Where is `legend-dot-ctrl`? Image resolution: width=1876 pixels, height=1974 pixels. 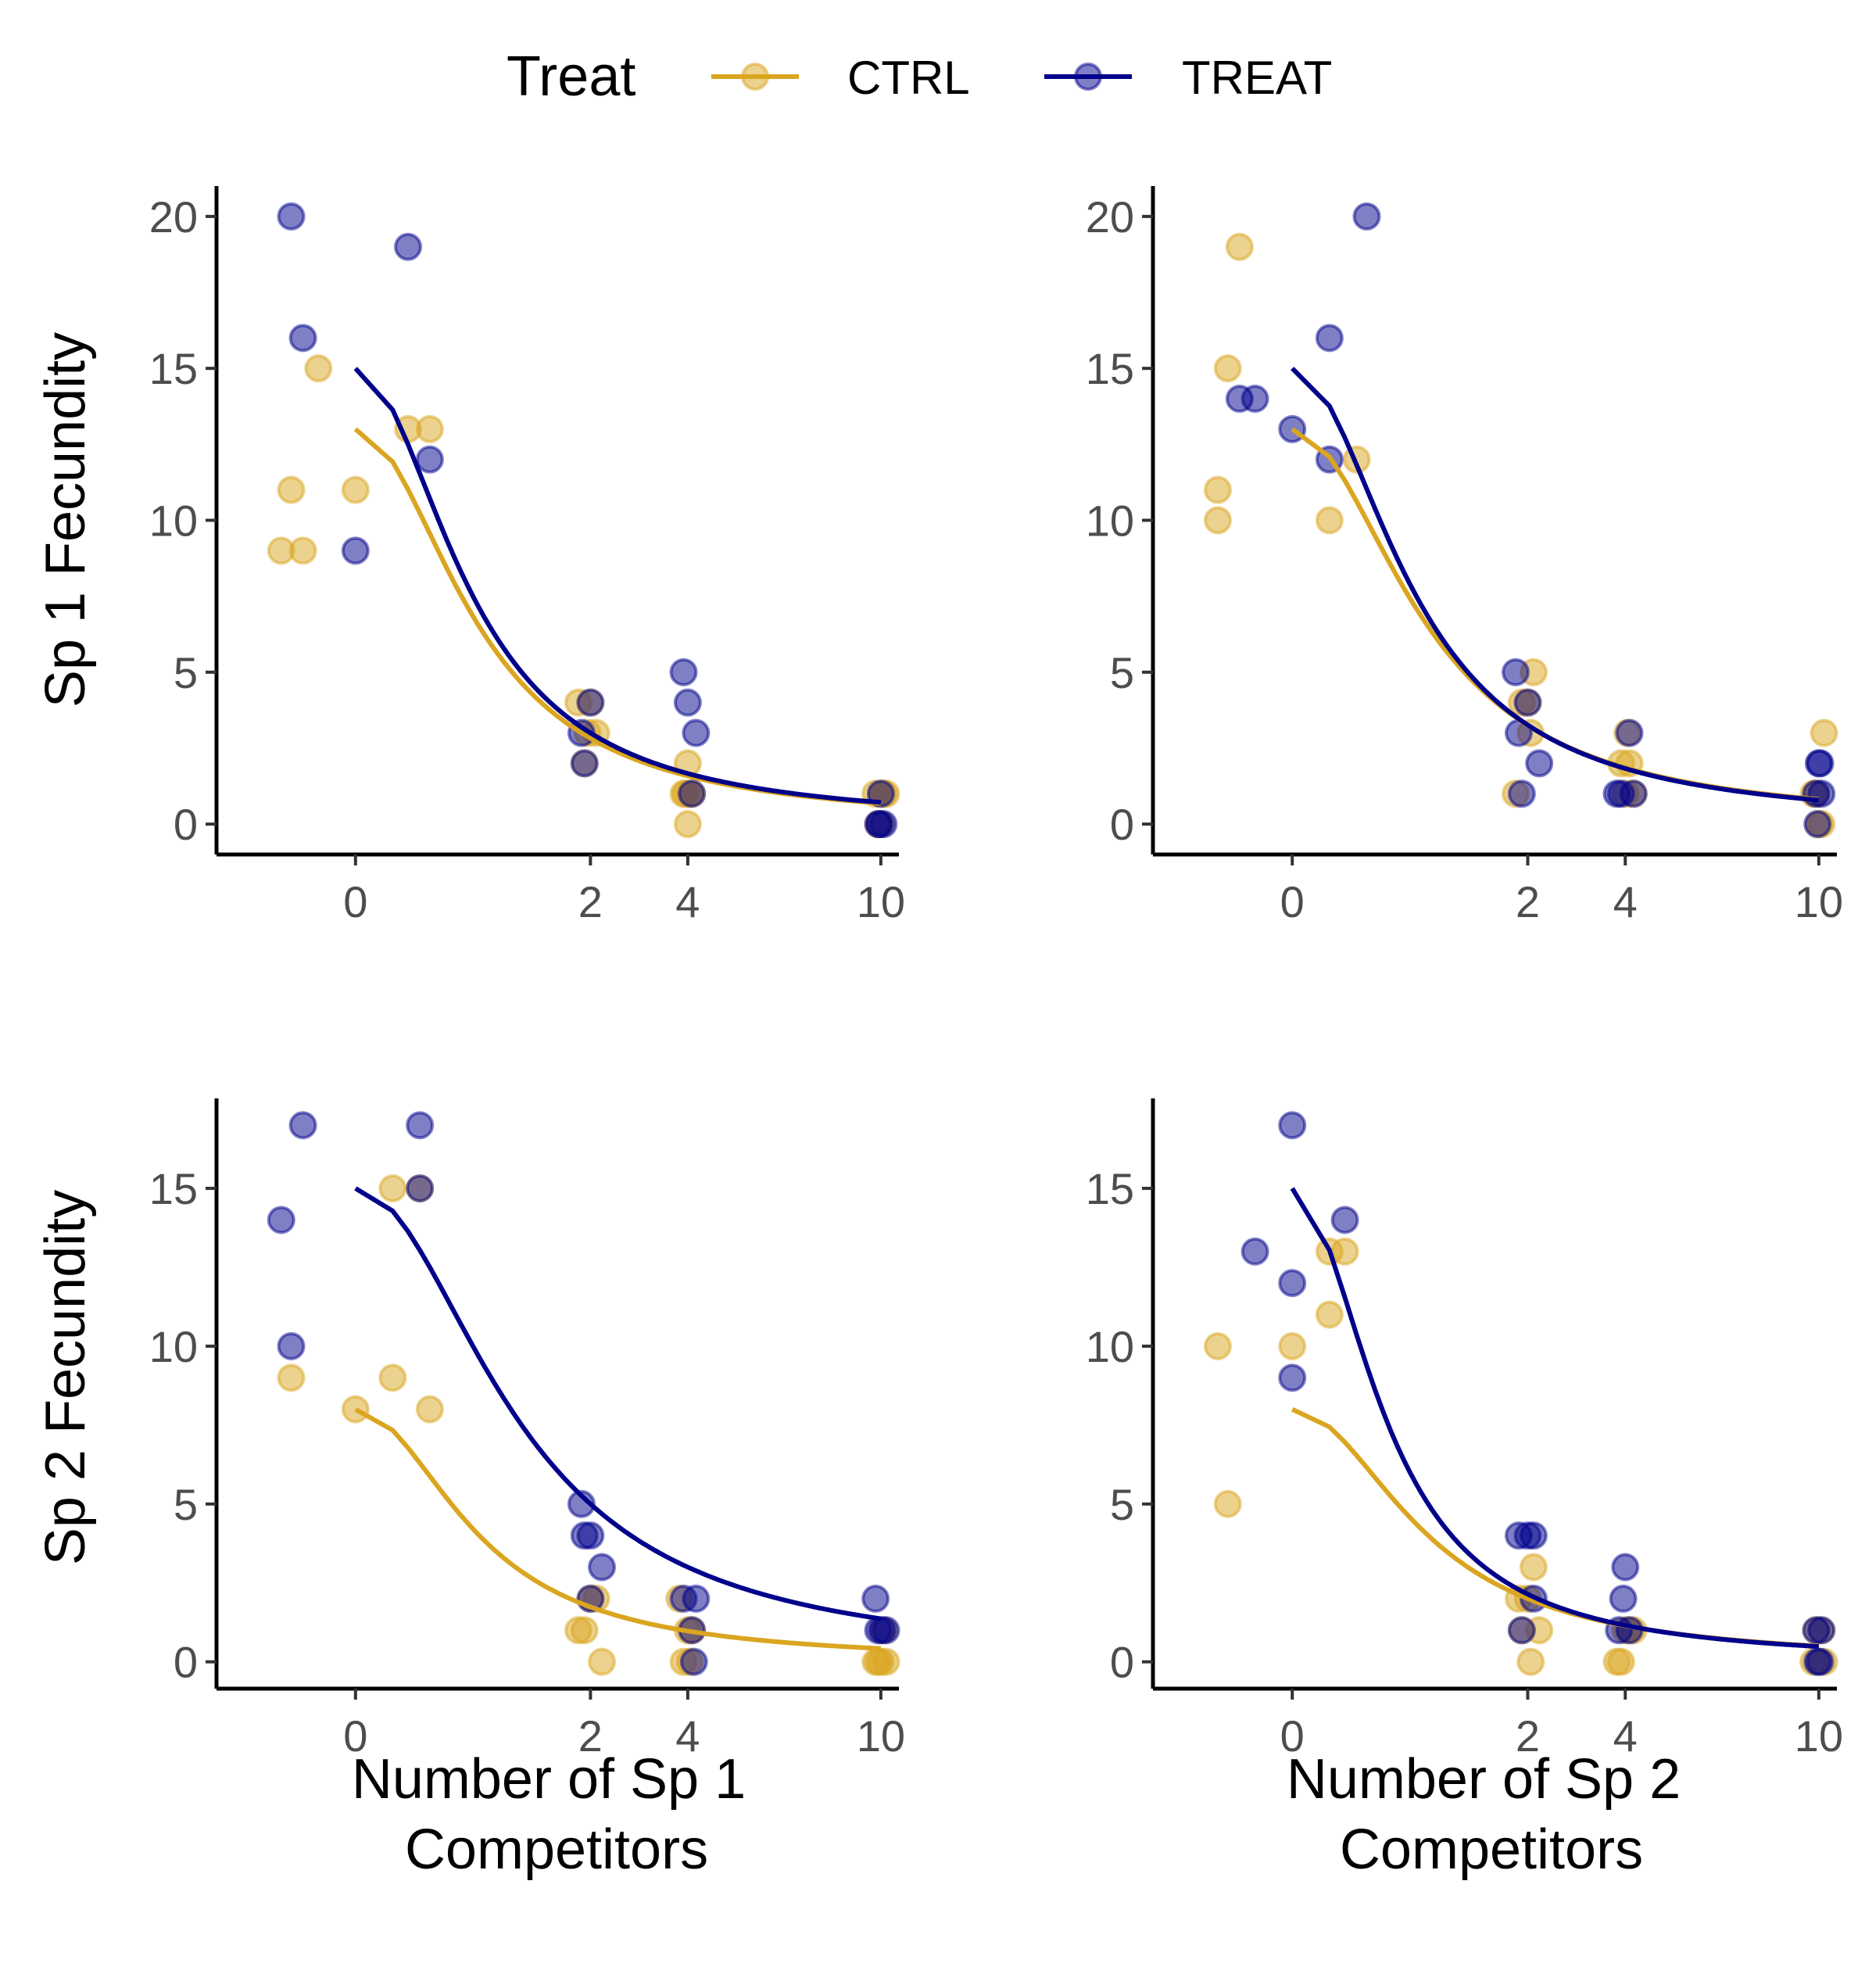
legend-dot-ctrl is located at coordinates (755, 77).